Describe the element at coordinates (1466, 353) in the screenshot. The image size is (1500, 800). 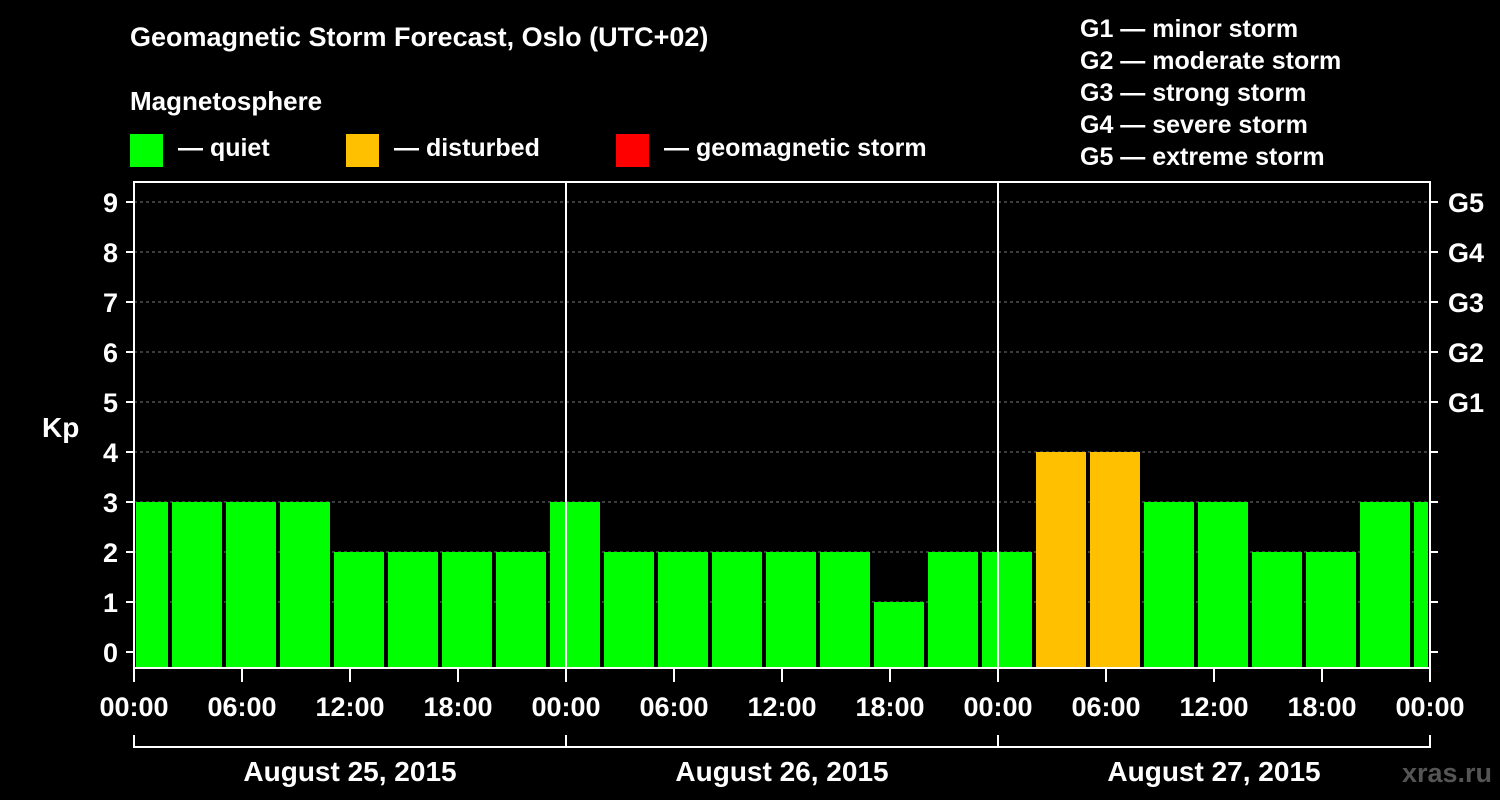
I see `g-level-label: G2` at that location.